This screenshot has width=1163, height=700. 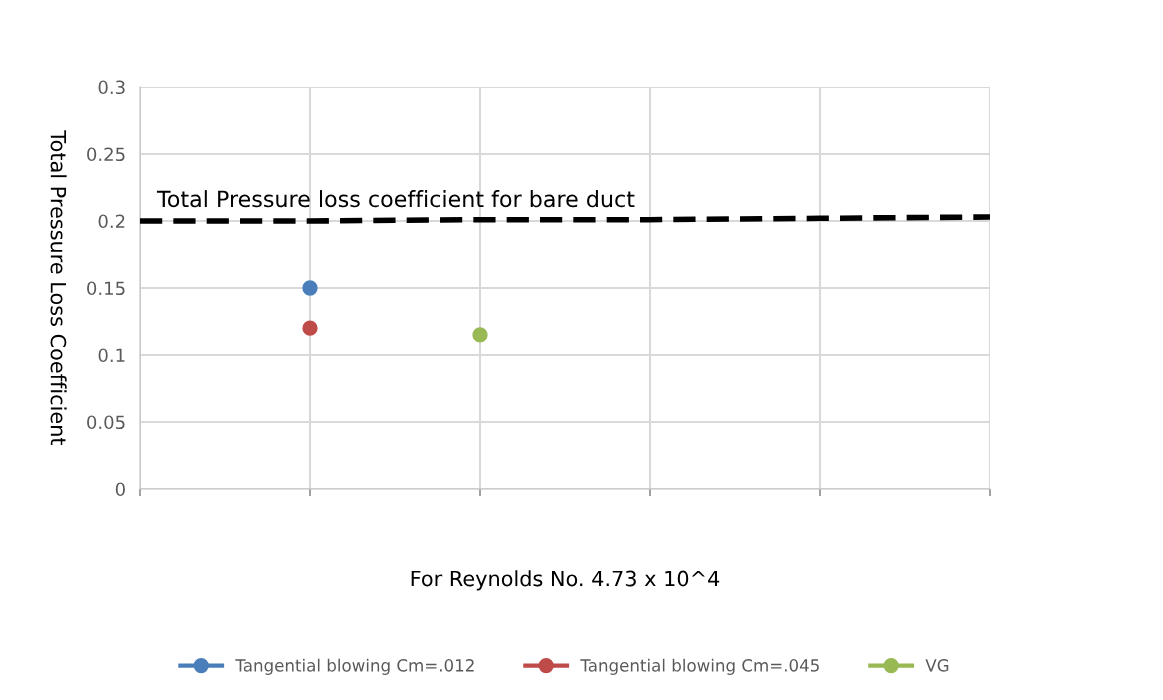 What do you see at coordinates (699, 666) in the screenshot?
I see `legend-label: Tangential blowing Cm=.045` at bounding box center [699, 666].